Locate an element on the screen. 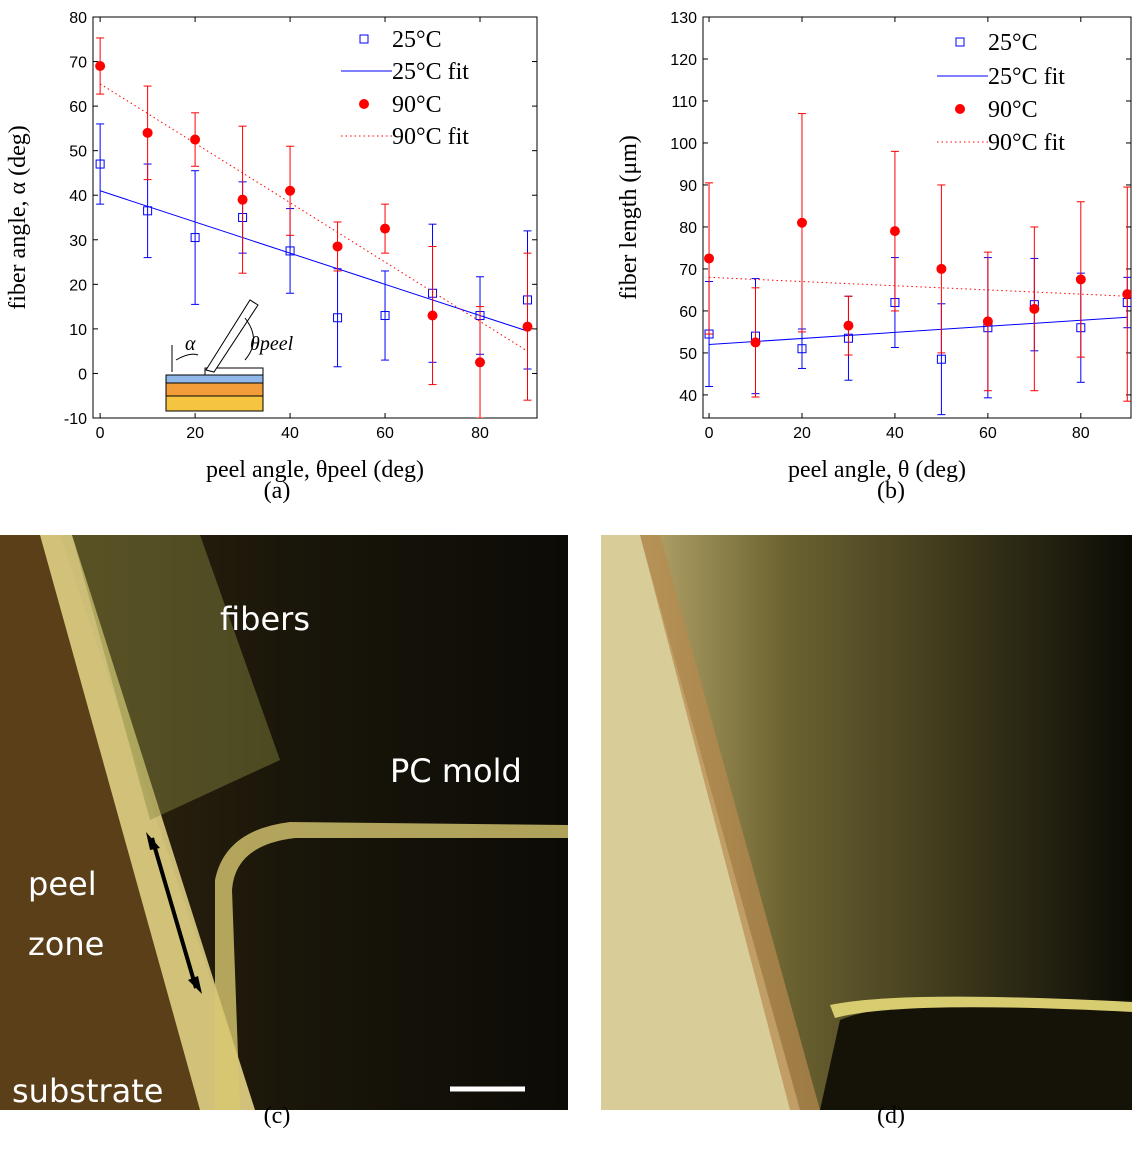 Image resolution: width=1132 pixels, height=1161 pixels. y-tick-label: 30 is located at coordinates (78, 241).